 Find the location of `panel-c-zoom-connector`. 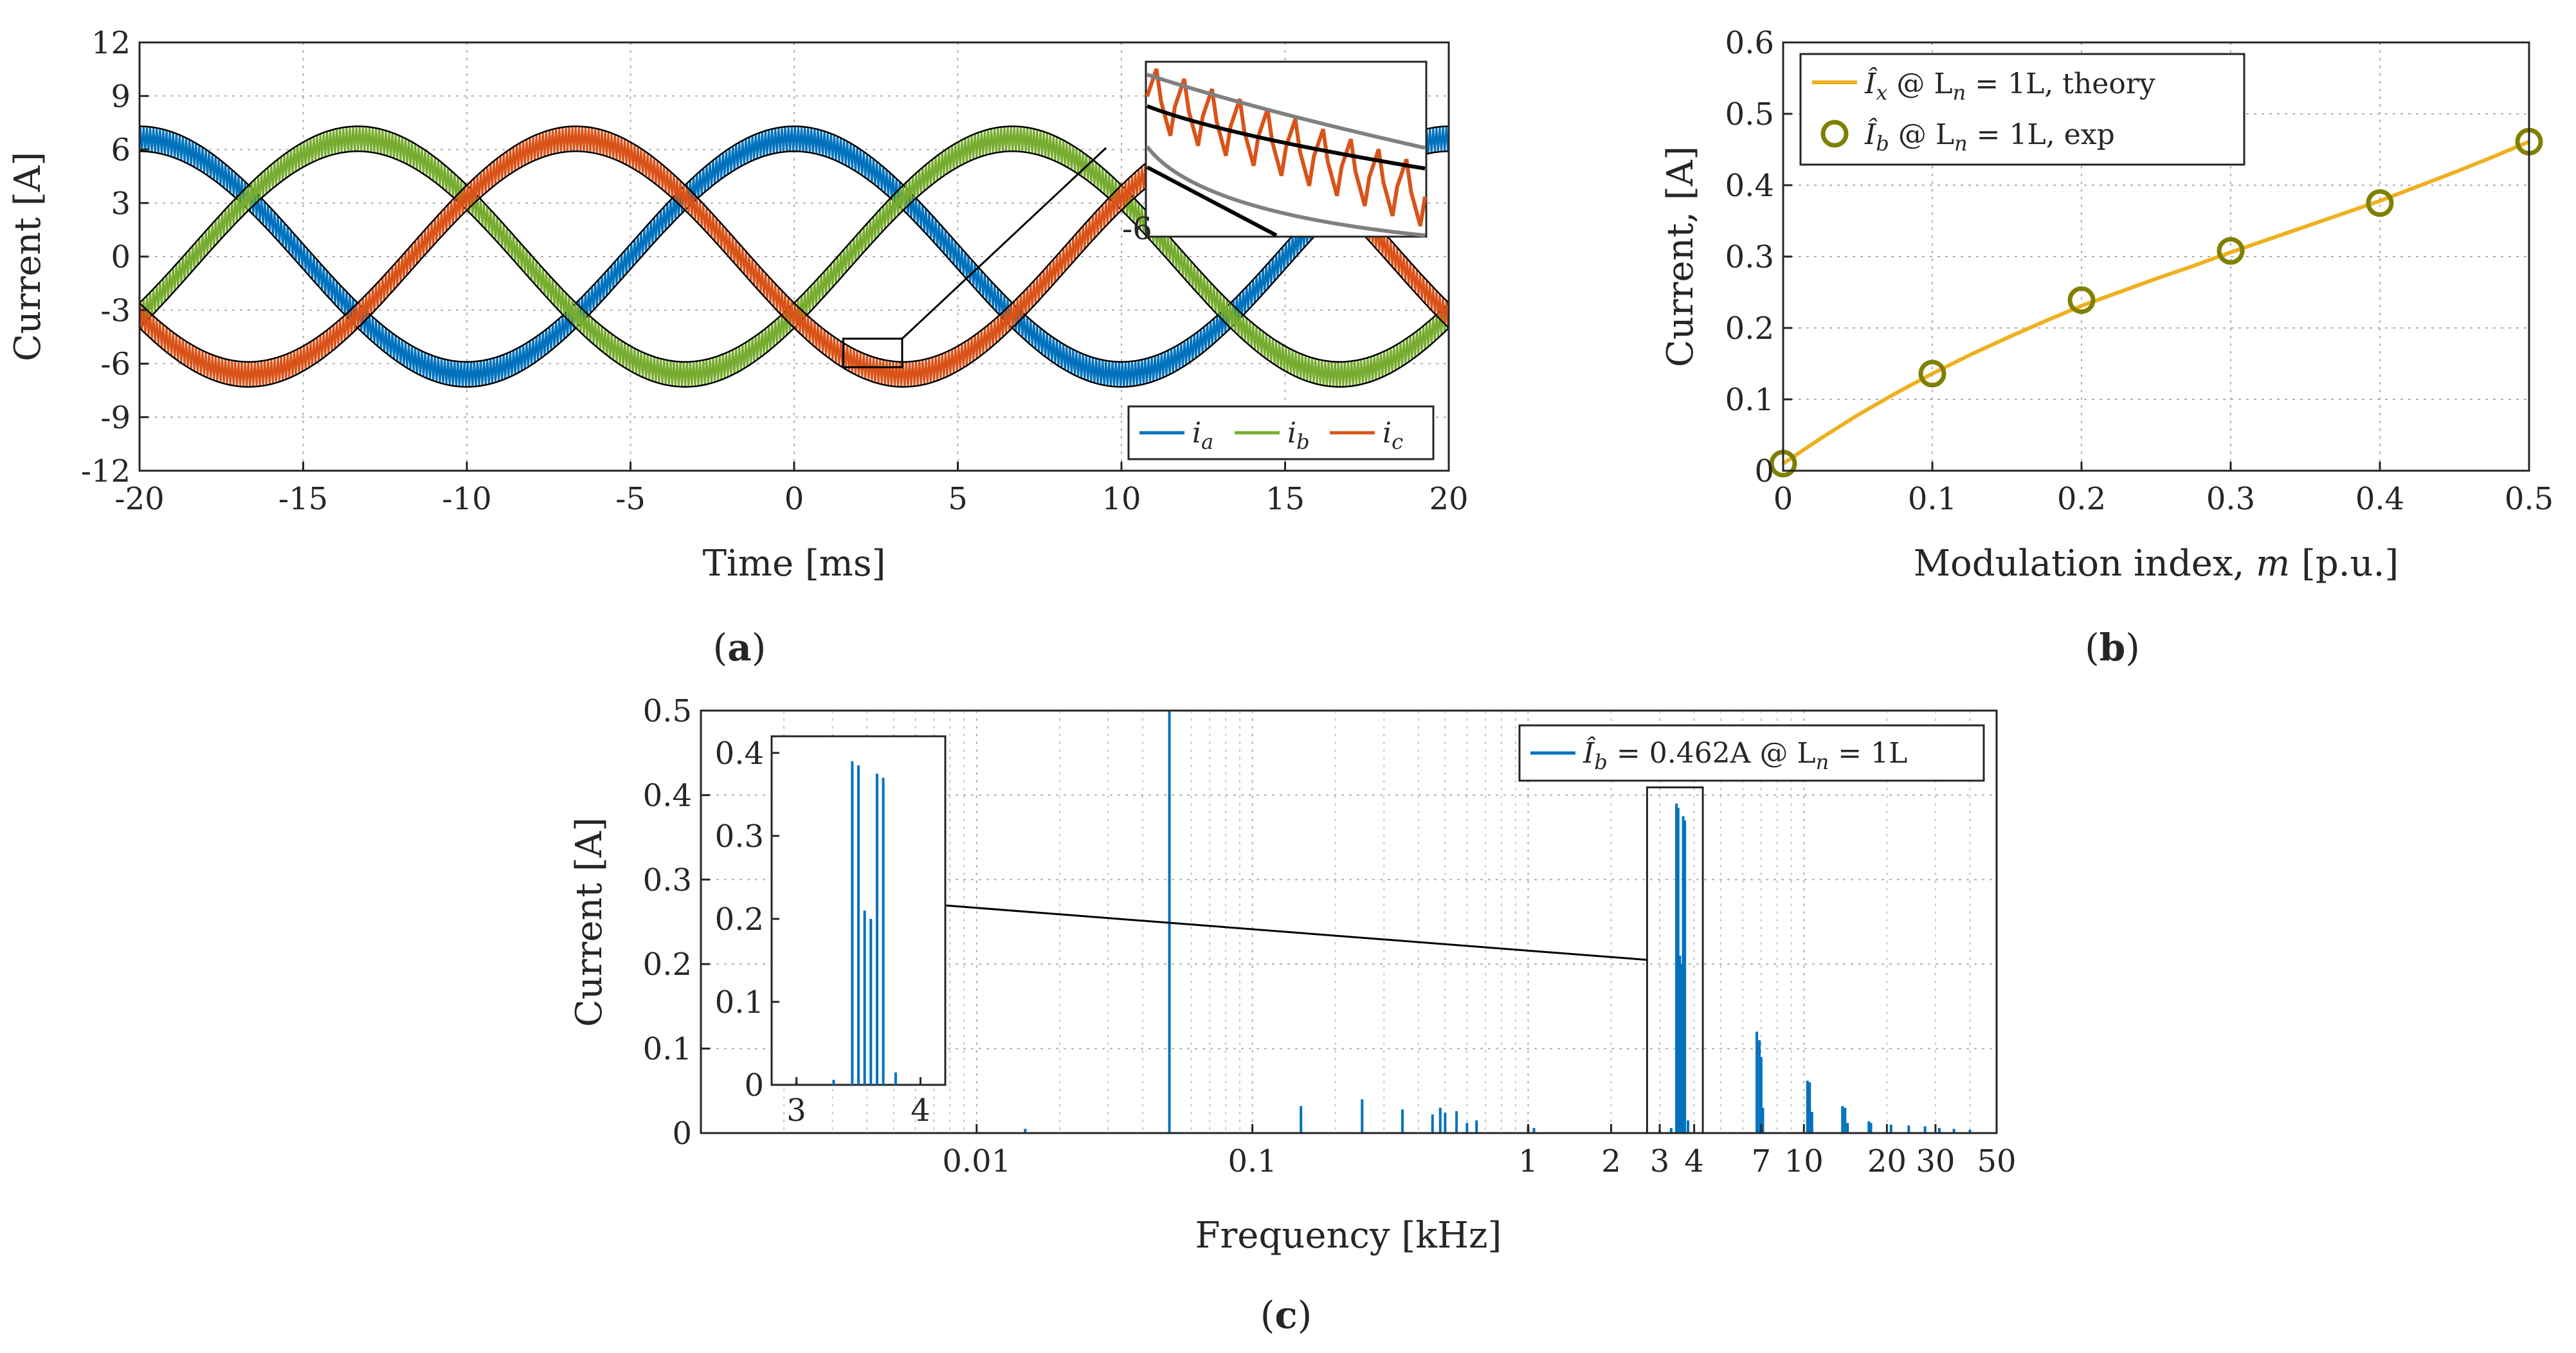

panel-c-zoom-connector is located at coordinates (1296, 933).